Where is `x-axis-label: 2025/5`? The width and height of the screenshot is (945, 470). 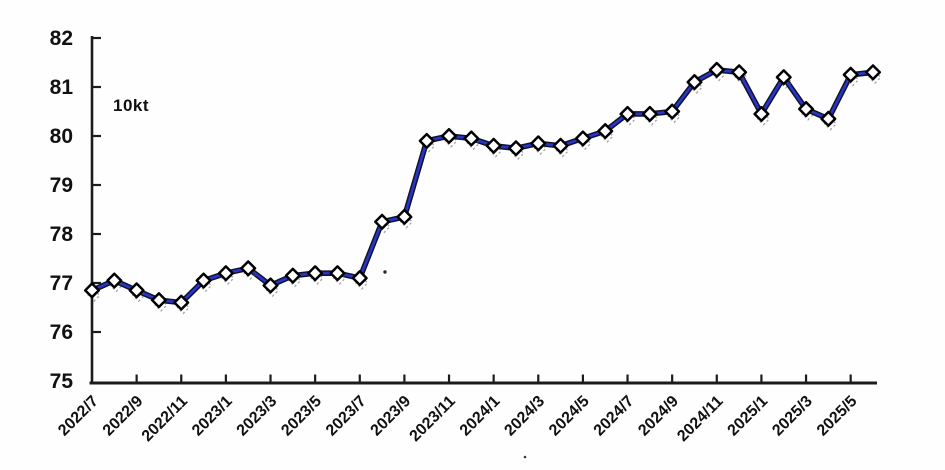 x-axis-label: 2025/5 is located at coordinates (837, 416).